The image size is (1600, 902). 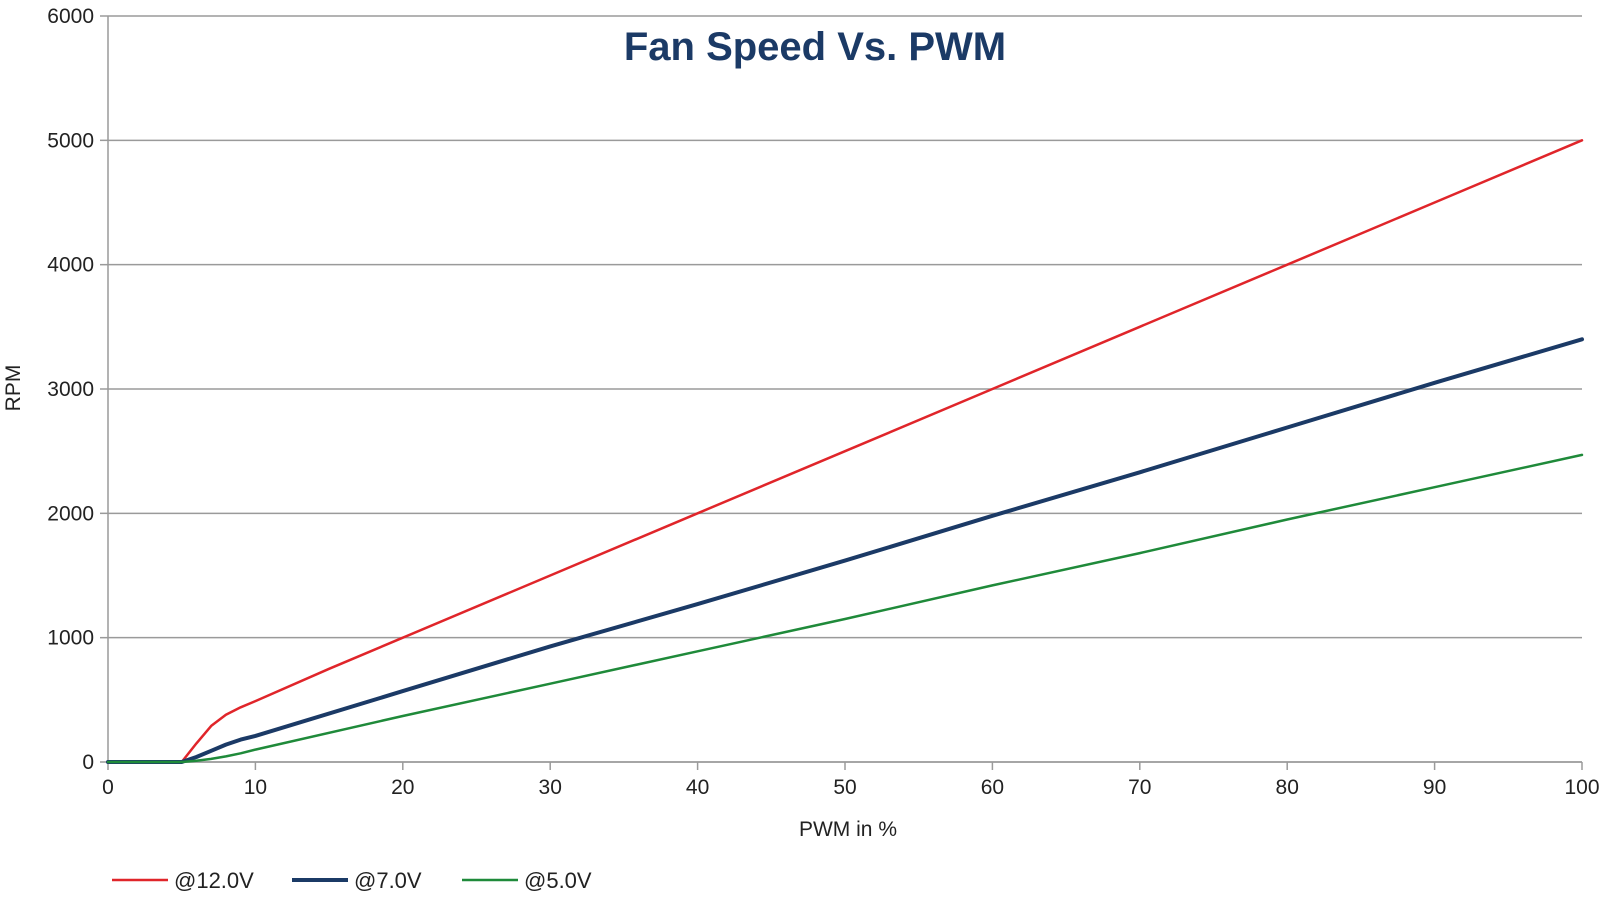 I want to click on y-tick-label: 2000, so click(x=70, y=513).